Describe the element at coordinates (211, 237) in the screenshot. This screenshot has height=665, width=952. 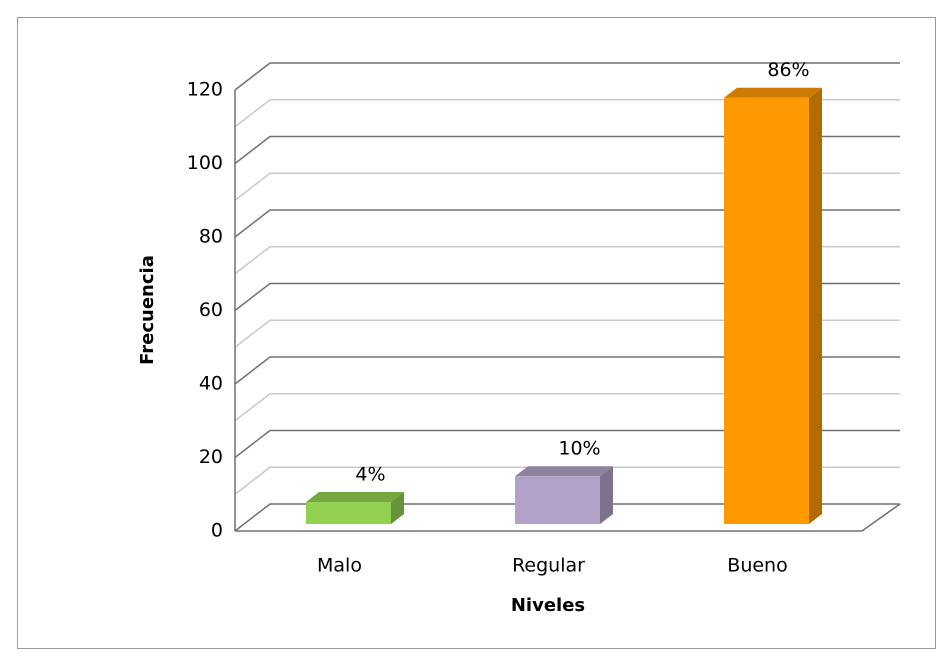
I see `y-tick-label: 80` at that location.